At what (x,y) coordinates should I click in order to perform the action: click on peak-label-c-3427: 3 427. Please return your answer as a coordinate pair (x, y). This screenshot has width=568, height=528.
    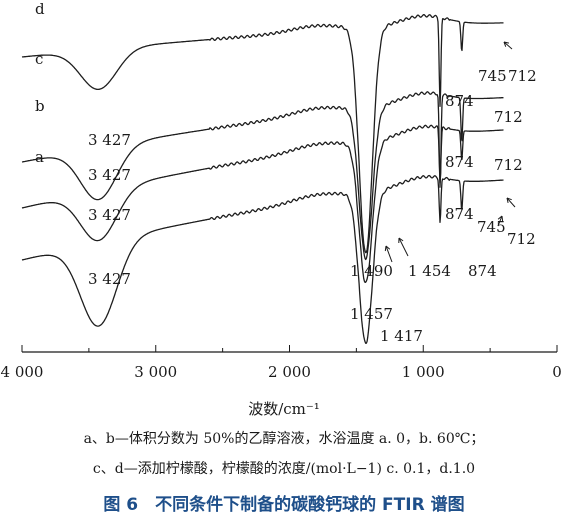
    Looking at the image, I should click on (109, 175).